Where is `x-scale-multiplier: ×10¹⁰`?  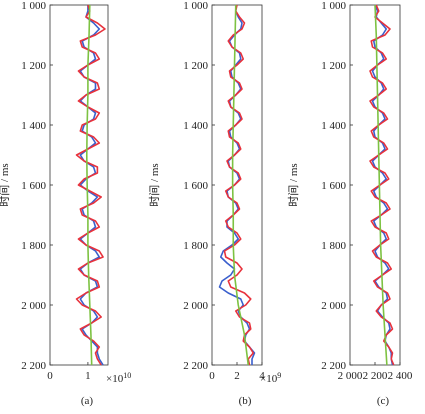 x-scale-multiplier: ×10¹⁰ is located at coordinates (118, 378).